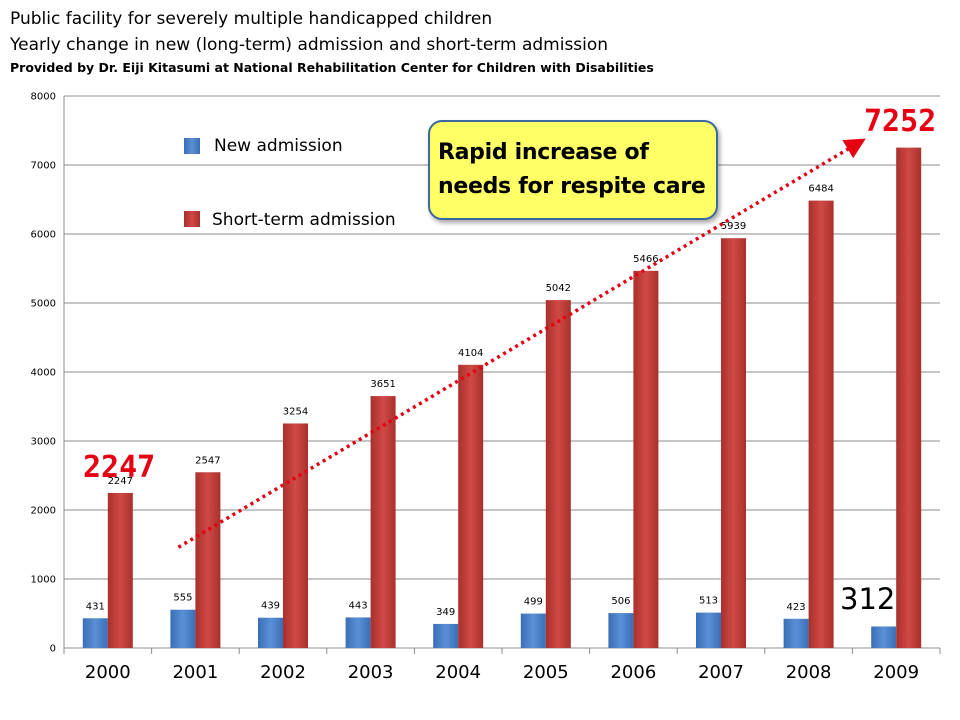  What do you see at coordinates (633, 672) in the screenshot?
I see `x-tick-label: 2006` at bounding box center [633, 672].